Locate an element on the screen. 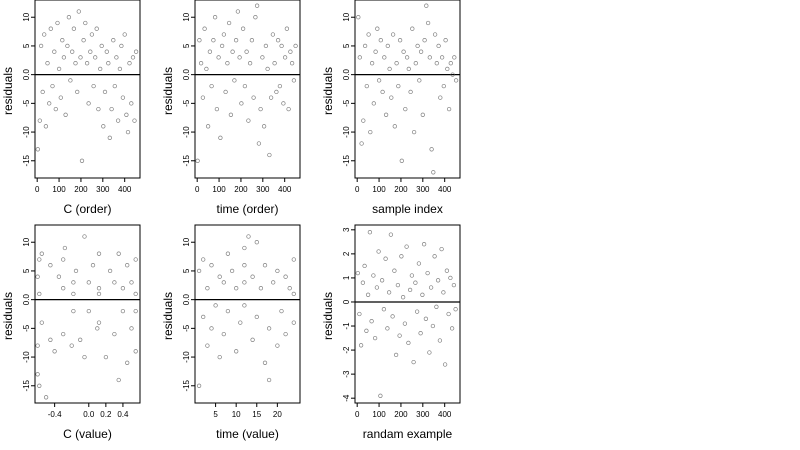 The width and height of the screenshot is (800, 450). y-tick-label: -5 is located at coordinates (26, 328).